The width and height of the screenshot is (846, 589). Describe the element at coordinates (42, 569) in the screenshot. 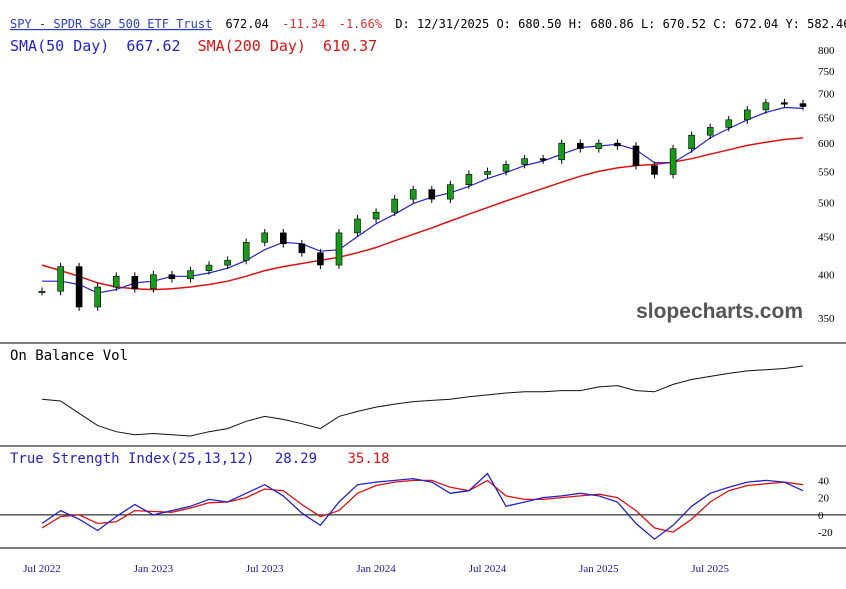

I see `x-tick-label: Jul 2022` at that location.